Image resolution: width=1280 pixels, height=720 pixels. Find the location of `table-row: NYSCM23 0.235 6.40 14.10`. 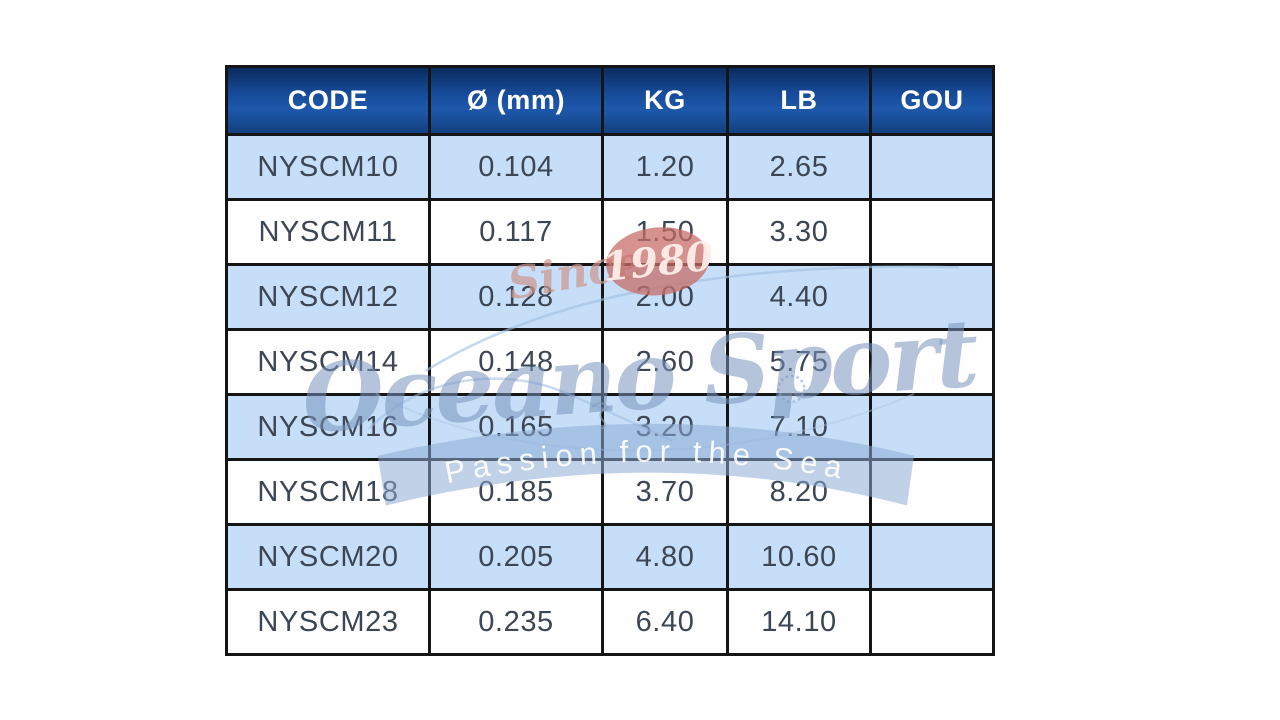

table-row: NYSCM23 0.235 6.40 14.10 is located at coordinates (610, 622).